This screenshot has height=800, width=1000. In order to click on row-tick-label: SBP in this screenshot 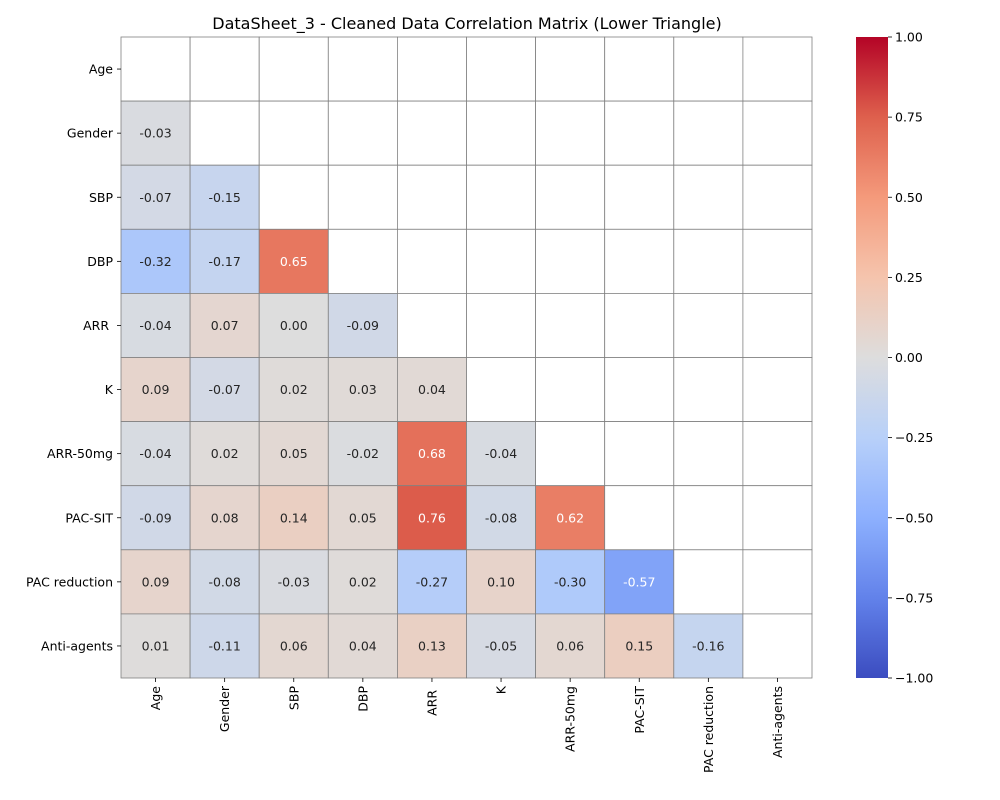, I will do `click(101, 197)`.